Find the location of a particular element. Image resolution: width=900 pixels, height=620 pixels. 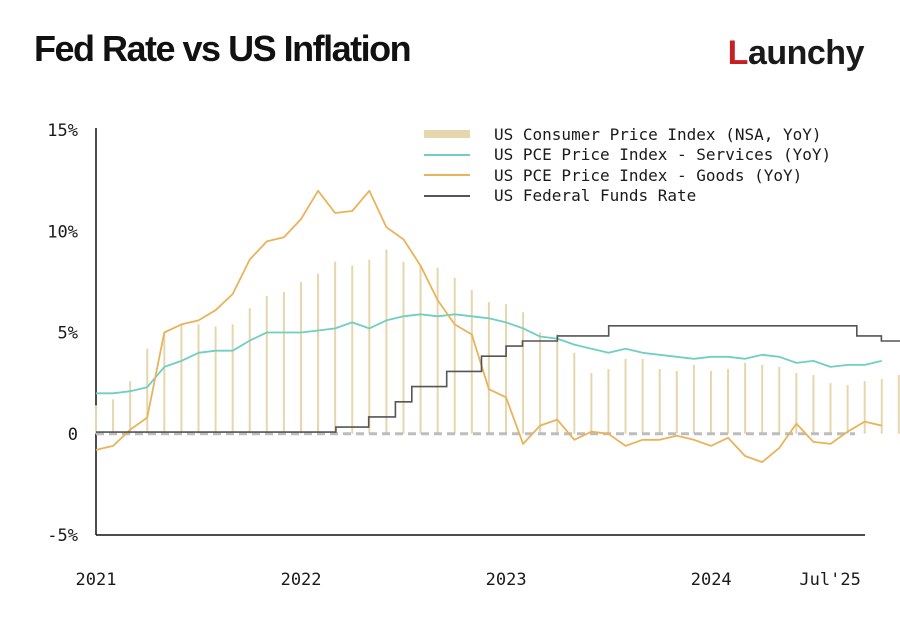

y-tick-label: 15% is located at coordinates (62, 131).